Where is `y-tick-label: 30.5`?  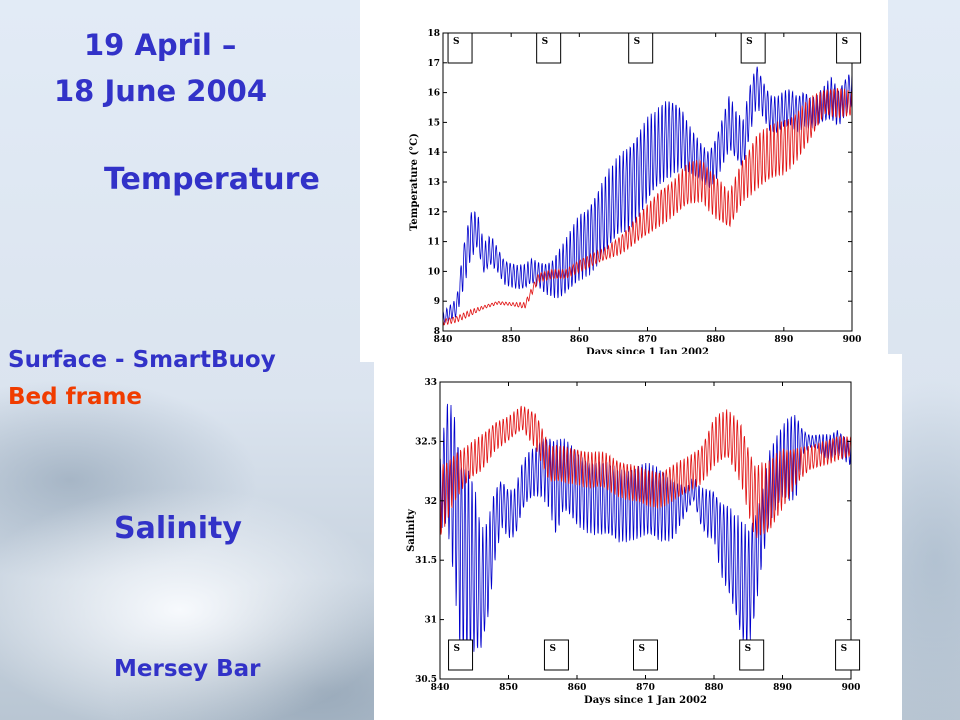 y-tick-label: 30.5 is located at coordinates (426, 680).